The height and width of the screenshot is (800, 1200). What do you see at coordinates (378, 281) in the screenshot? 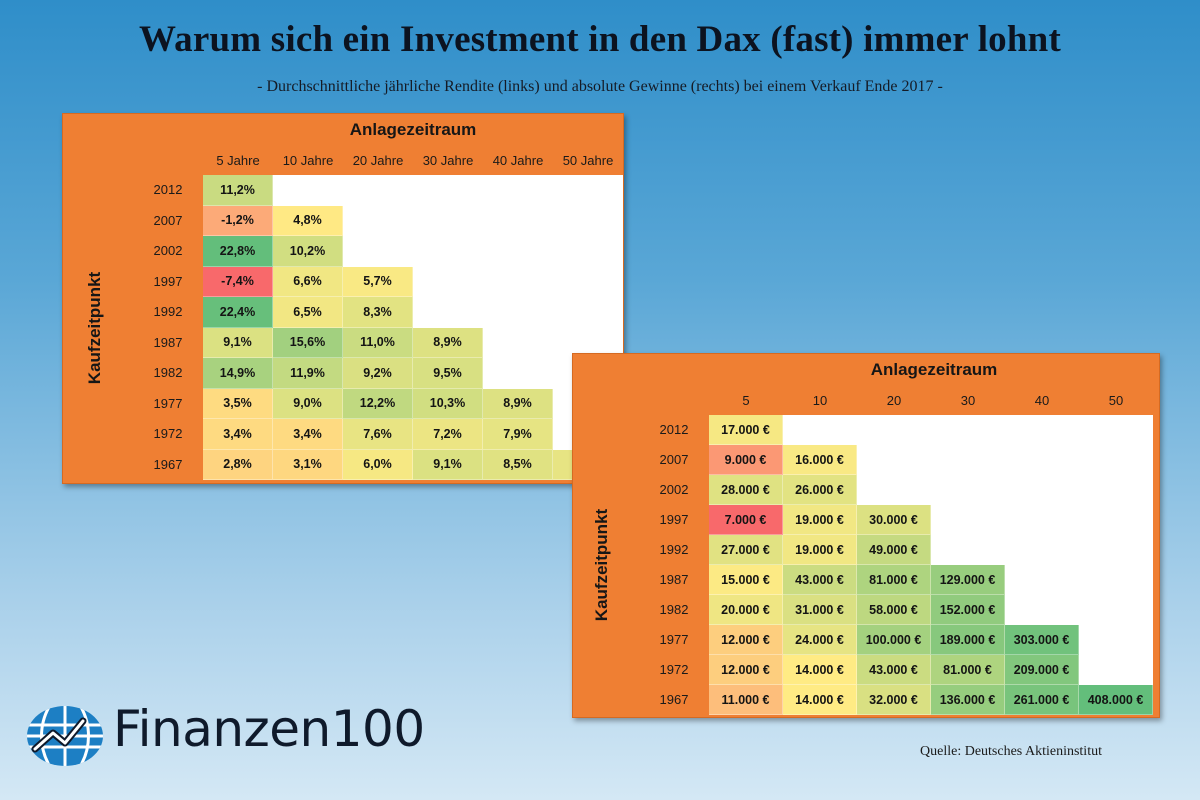
I see `heatmap-cell: 5,7%` at bounding box center [378, 281].